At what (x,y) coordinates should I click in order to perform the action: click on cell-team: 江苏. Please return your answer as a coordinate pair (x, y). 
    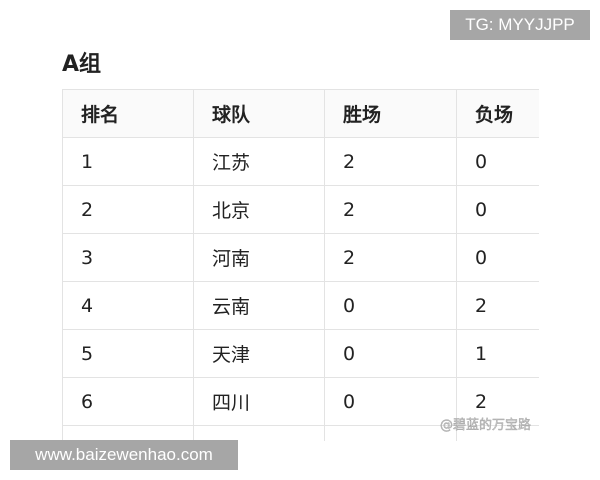
    Looking at the image, I should click on (259, 161).